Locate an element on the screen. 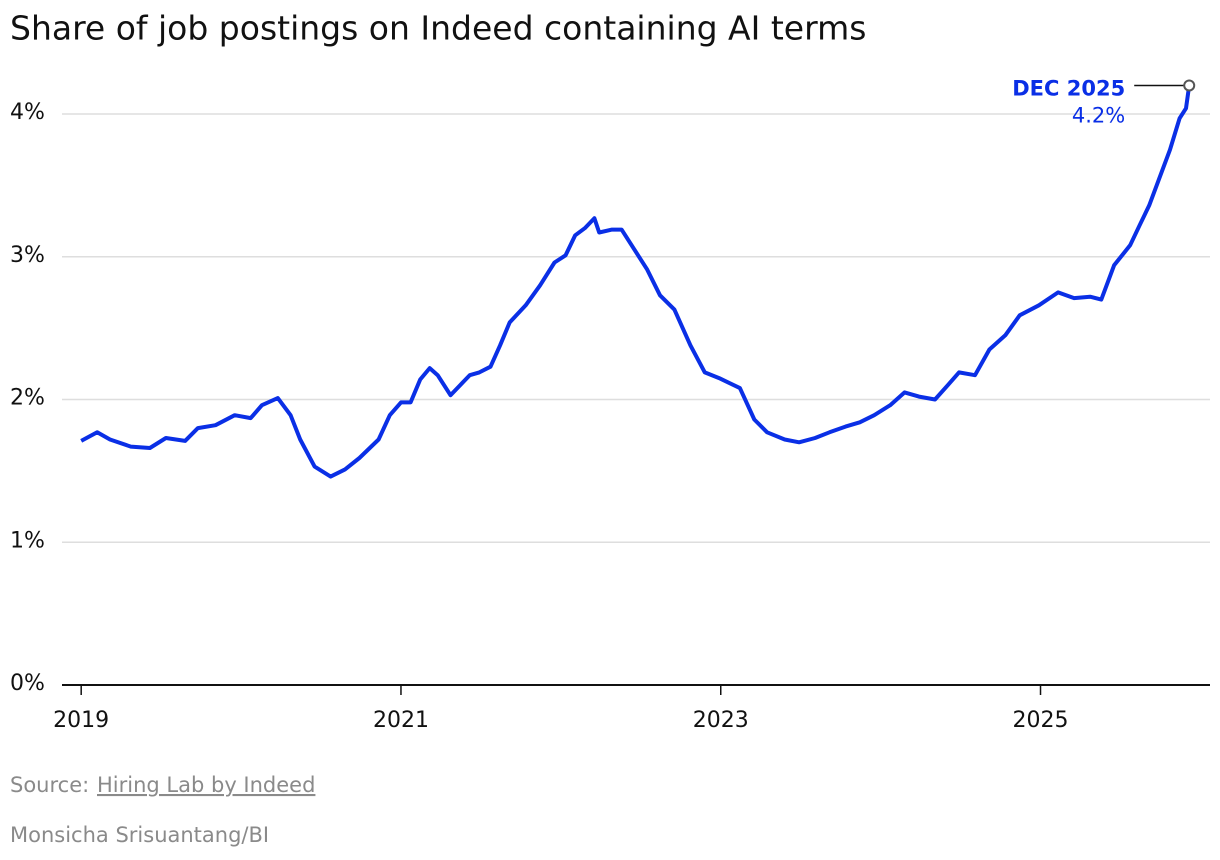 This screenshot has width=1220, height=860. x-tick-label: 2025 is located at coordinates (1041, 720).